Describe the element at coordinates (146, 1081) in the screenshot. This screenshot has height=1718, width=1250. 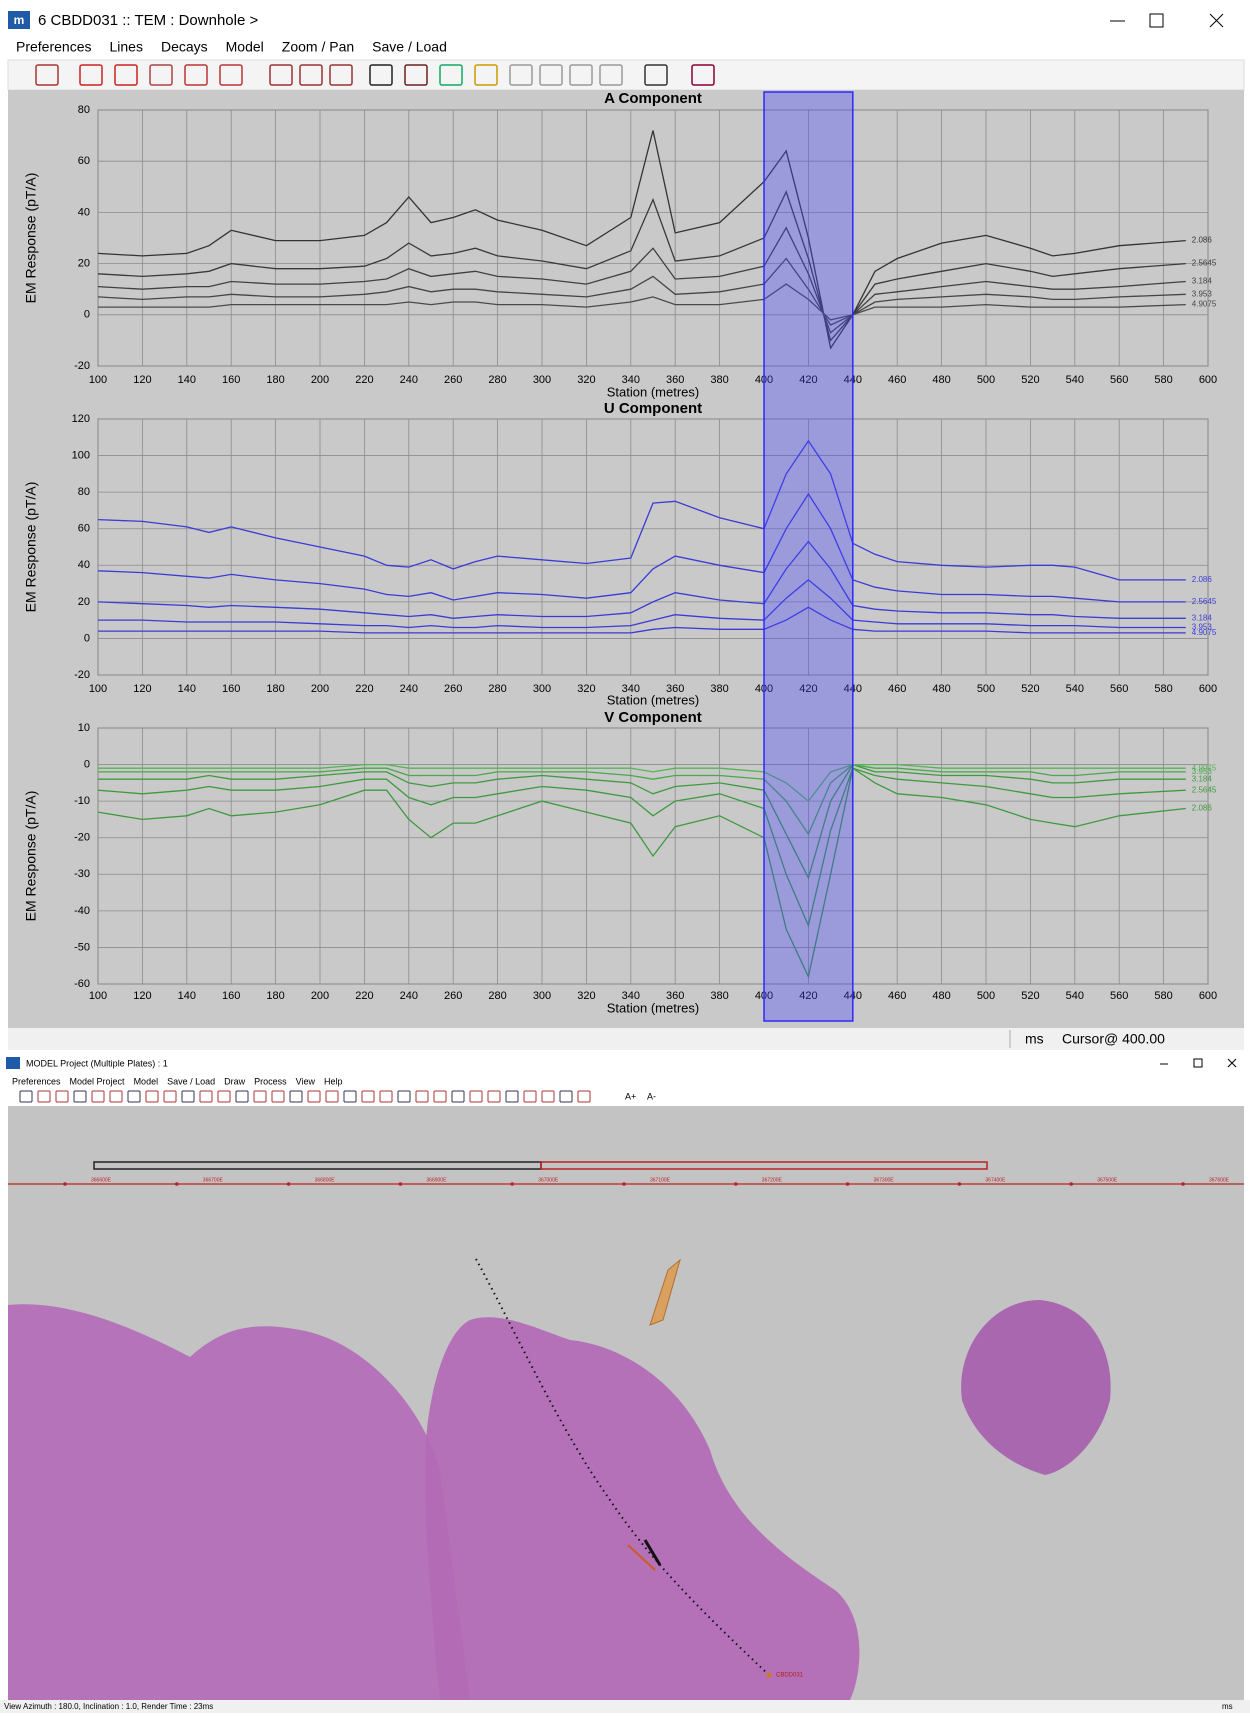
I see `model-menu-item: Model` at that location.